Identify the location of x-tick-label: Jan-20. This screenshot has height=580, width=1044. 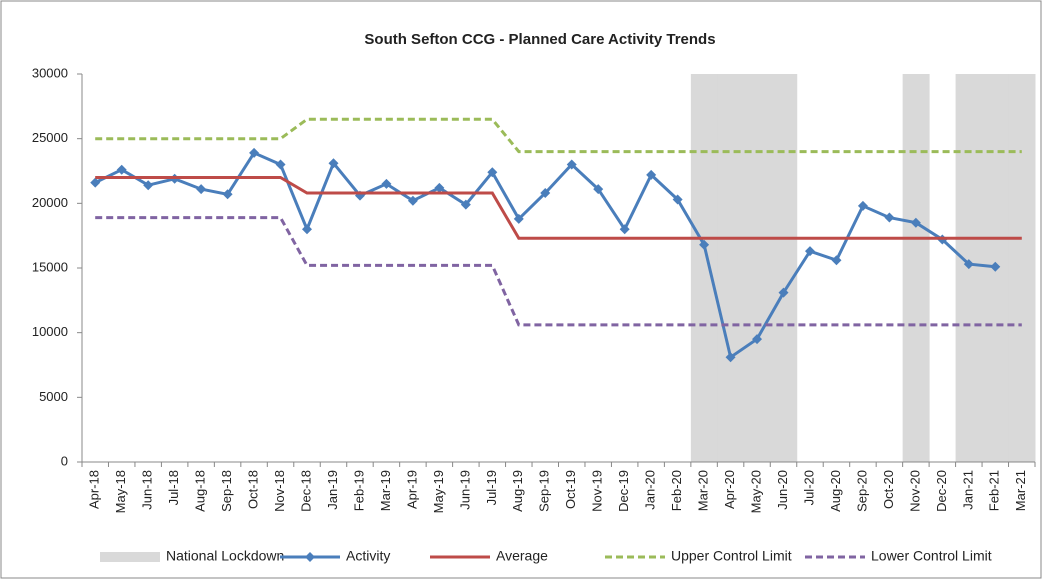
(650, 490).